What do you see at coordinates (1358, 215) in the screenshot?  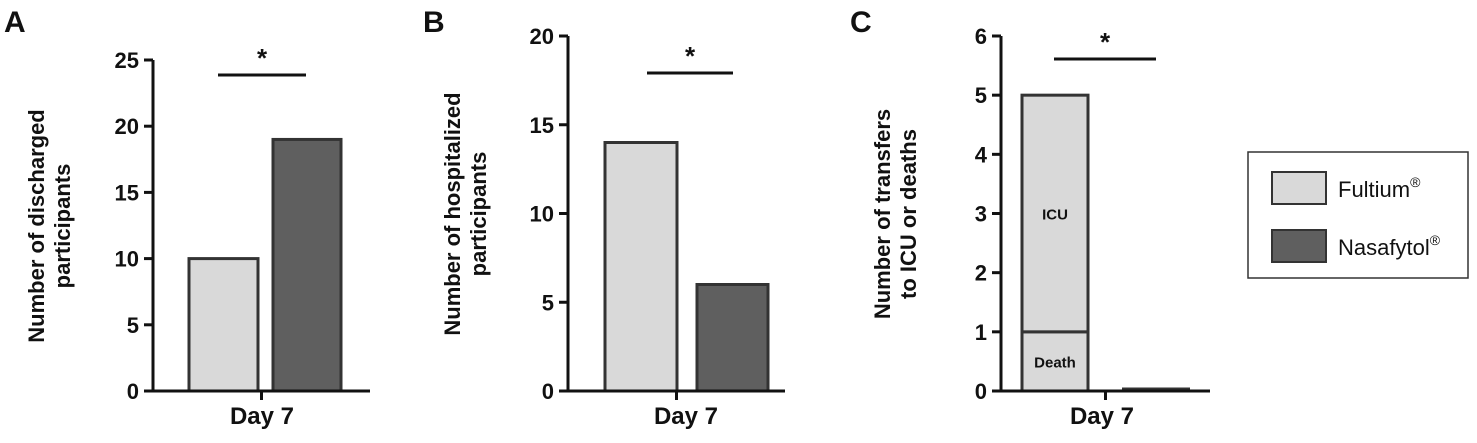 I see `legend: Fultium®Nasafytol®` at bounding box center [1358, 215].